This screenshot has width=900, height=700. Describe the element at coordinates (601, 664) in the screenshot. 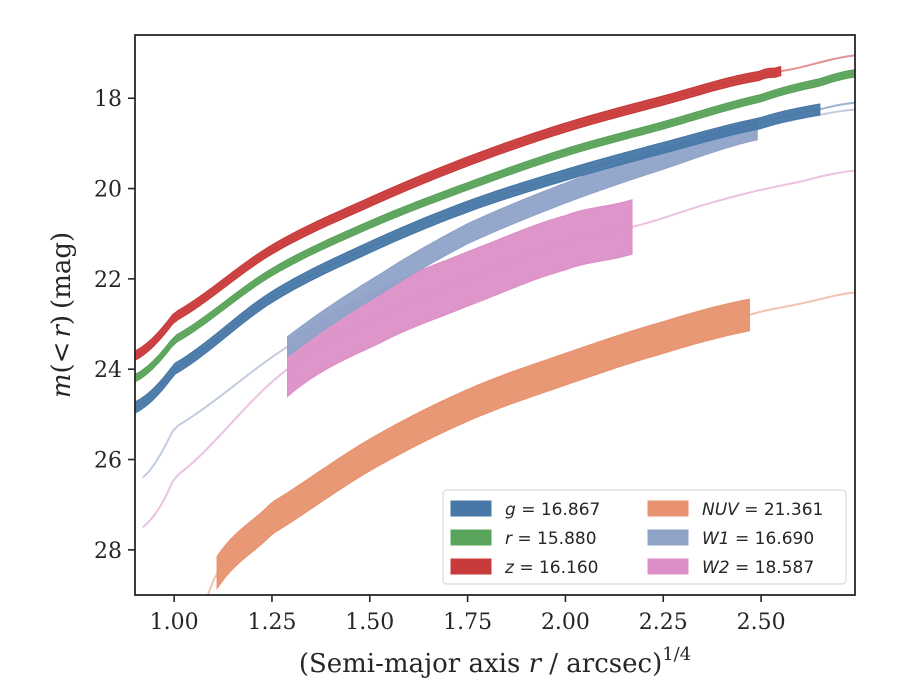

I see `x-axis-label-mid: / arcsec)` at that location.